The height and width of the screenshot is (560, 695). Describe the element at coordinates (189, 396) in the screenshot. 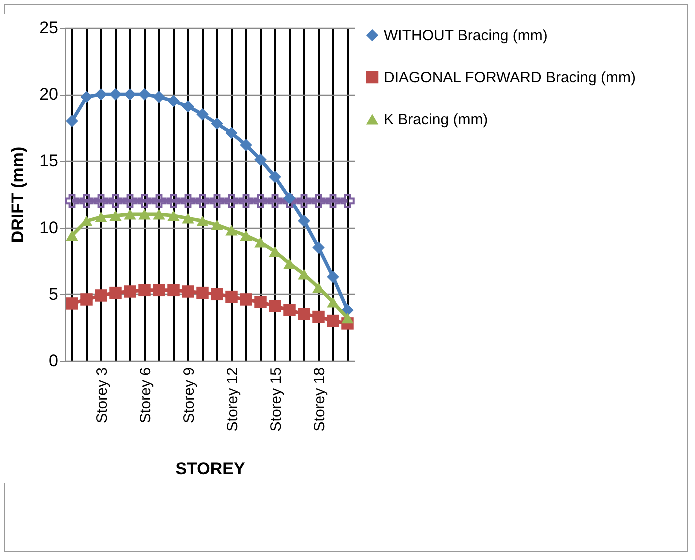

I see `x-tick-label: Storey 9` at that location.